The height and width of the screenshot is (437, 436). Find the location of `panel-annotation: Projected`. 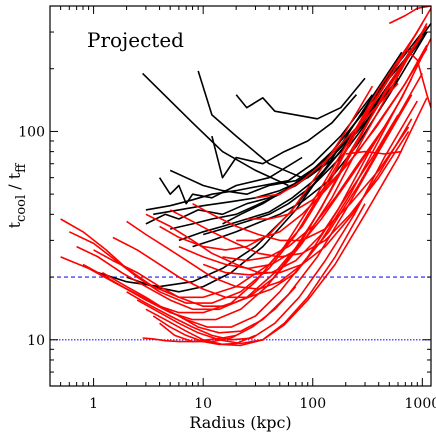

panel-annotation: Projected is located at coordinates (135, 40).